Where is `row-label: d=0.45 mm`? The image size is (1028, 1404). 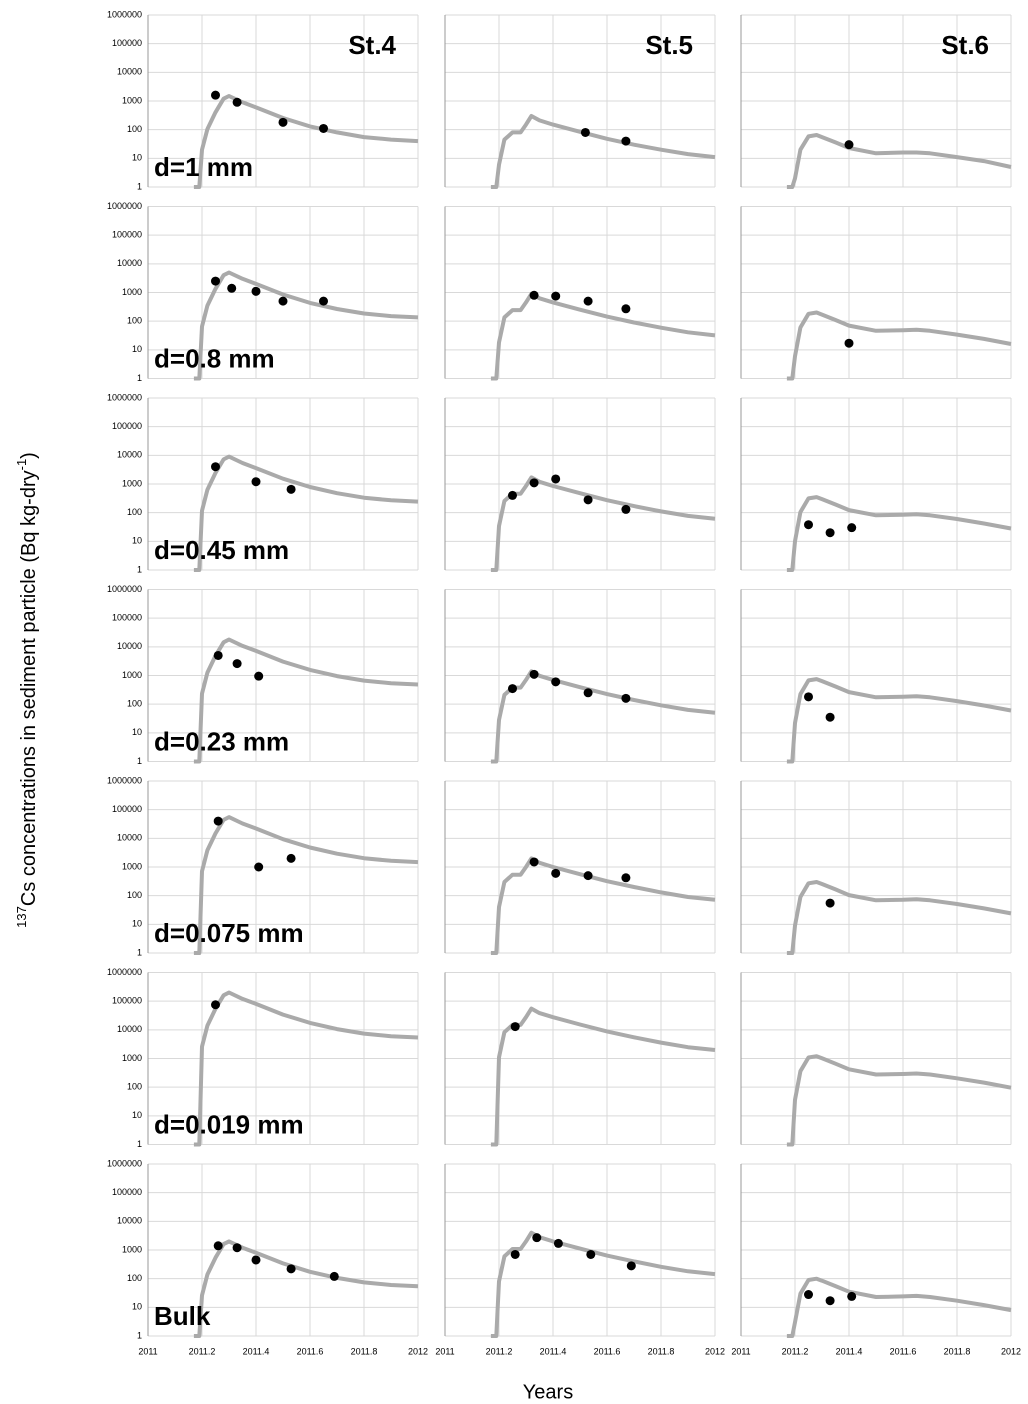 row-label: d=0.45 mm is located at coordinates (221, 550).